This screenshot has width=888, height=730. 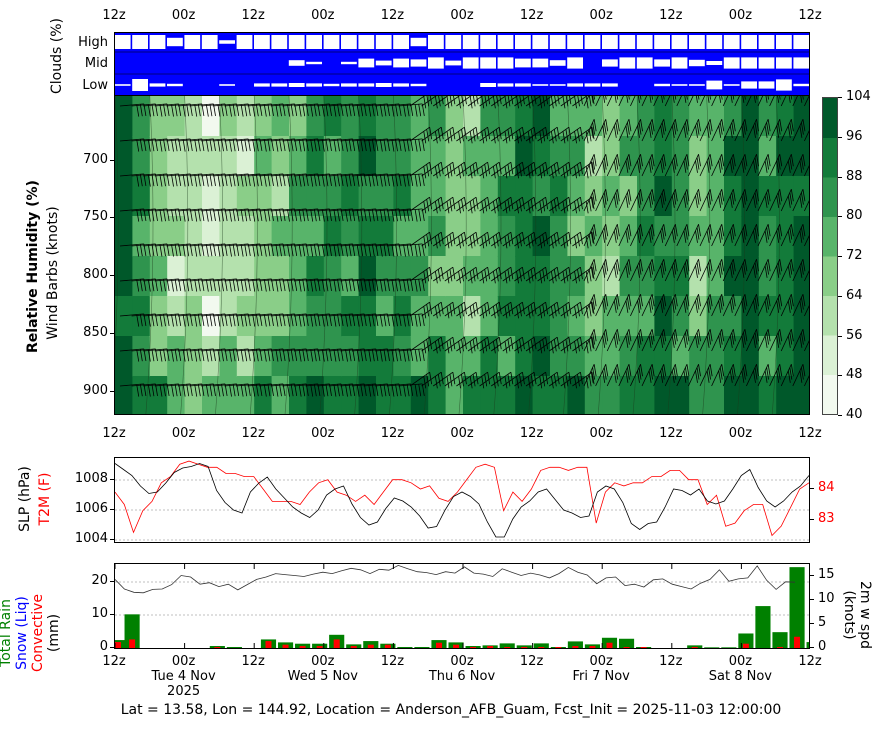 I want to click on date-label: Fri 7 Nov, so click(x=601, y=676).